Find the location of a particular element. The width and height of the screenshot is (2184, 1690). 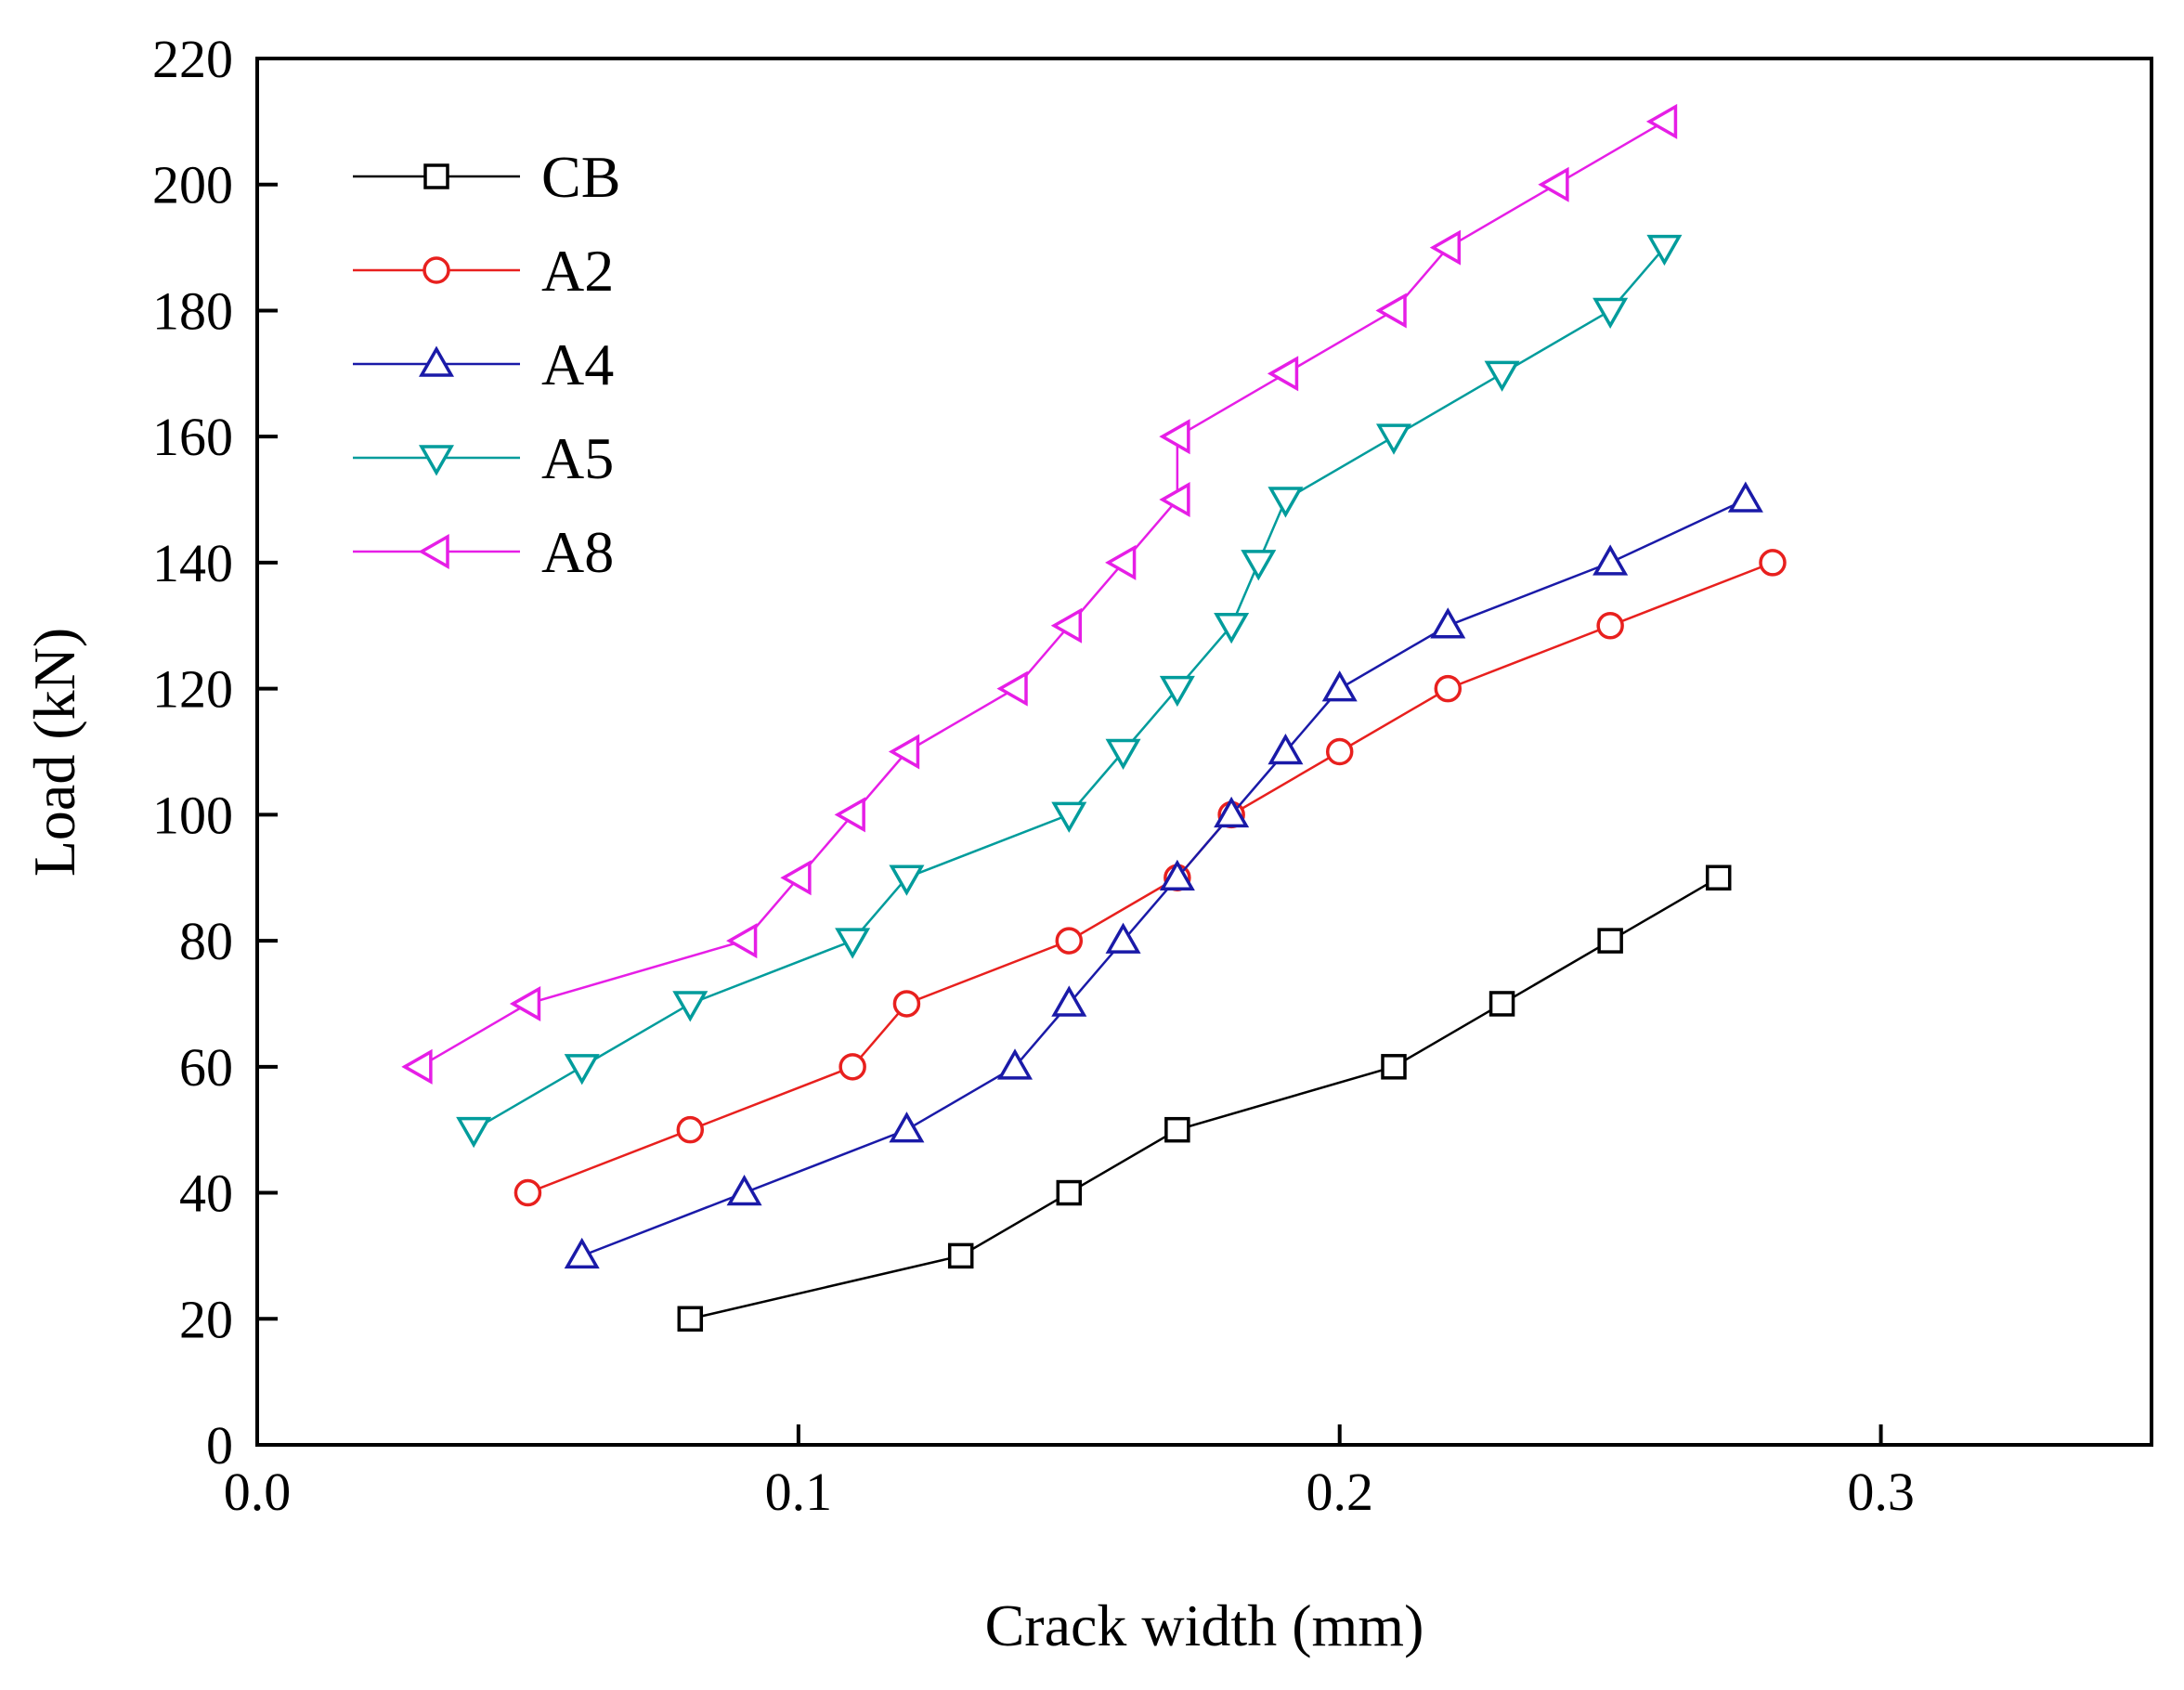

y-tick-label: 0 is located at coordinates (219, 1445).